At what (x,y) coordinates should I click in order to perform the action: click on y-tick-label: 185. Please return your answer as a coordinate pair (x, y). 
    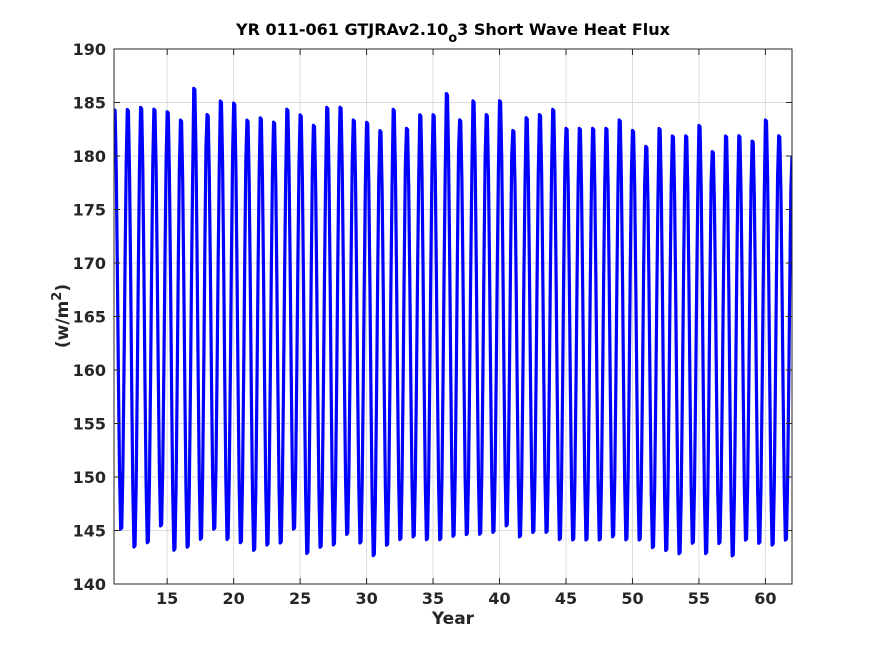
    Looking at the image, I should click on (89, 103).